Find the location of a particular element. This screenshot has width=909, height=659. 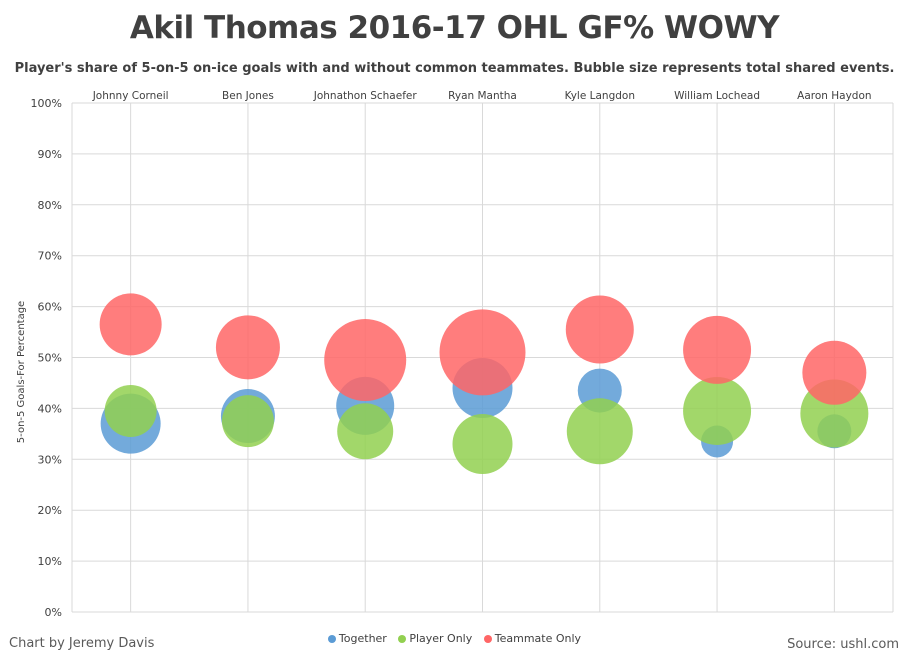

legend-dot-teammate-only is located at coordinates (487, 639).